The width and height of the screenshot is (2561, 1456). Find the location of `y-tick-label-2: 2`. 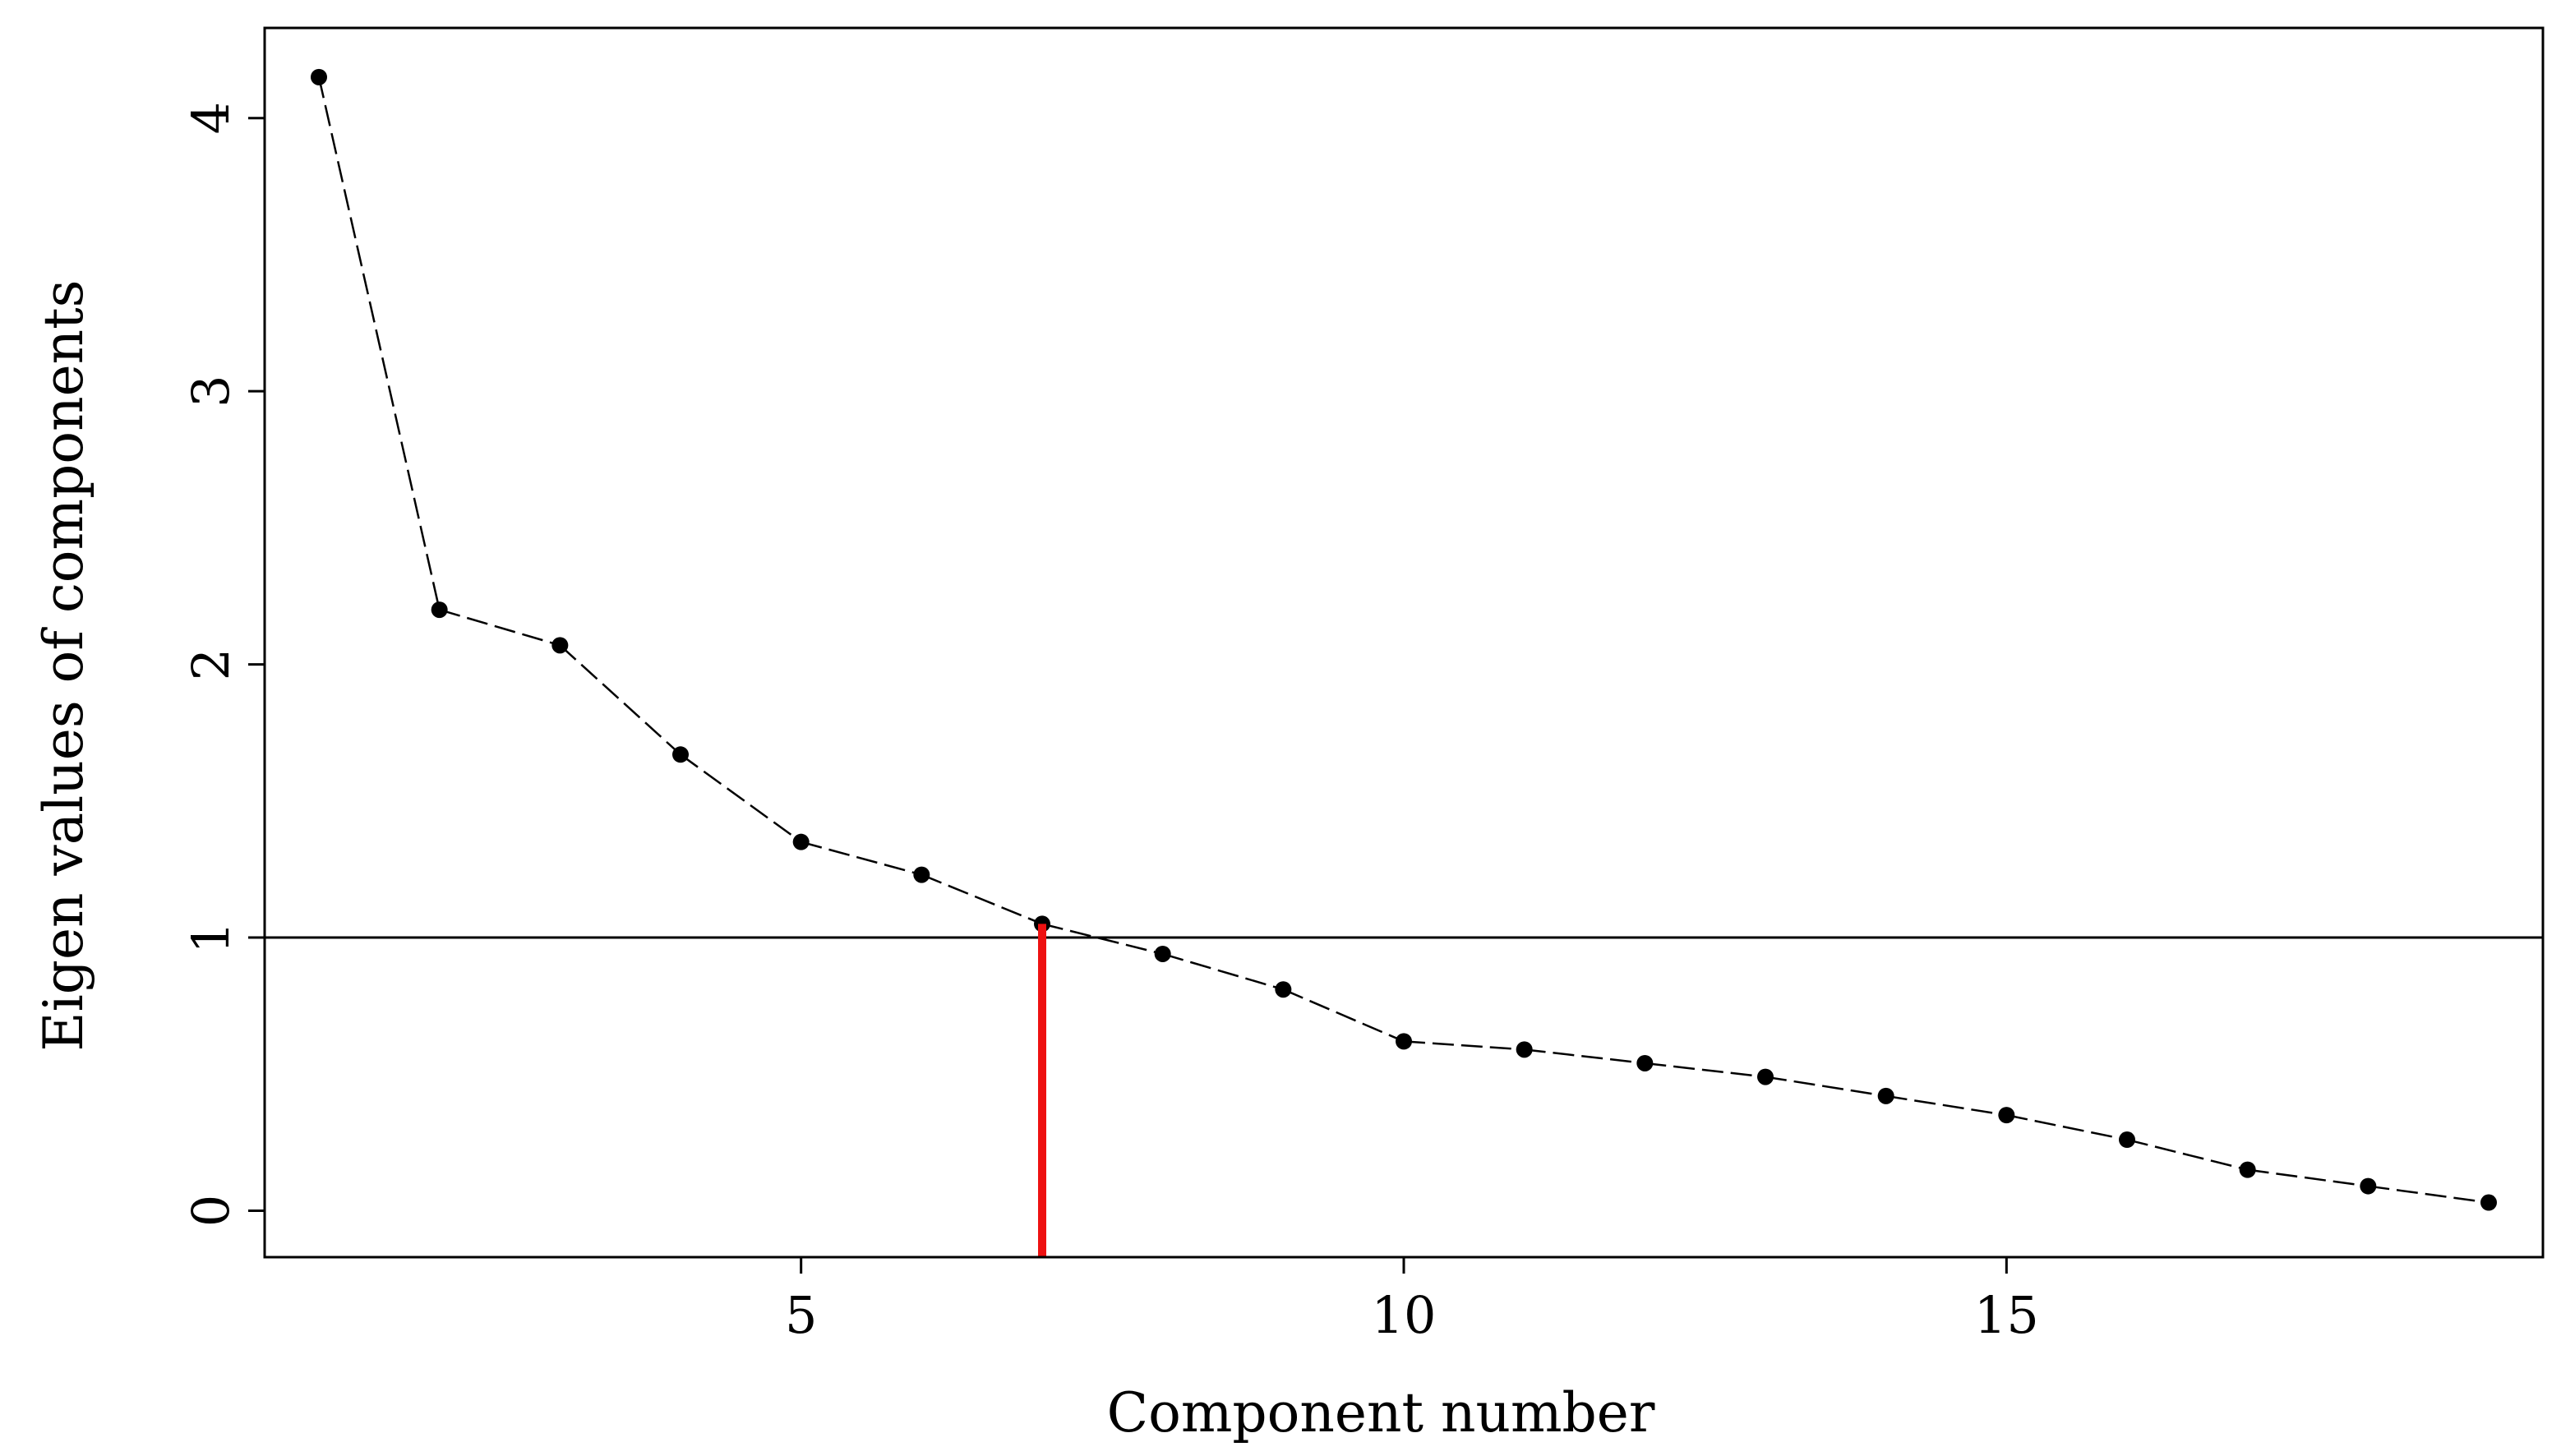

y-tick-label-2: 2 is located at coordinates (211, 664).